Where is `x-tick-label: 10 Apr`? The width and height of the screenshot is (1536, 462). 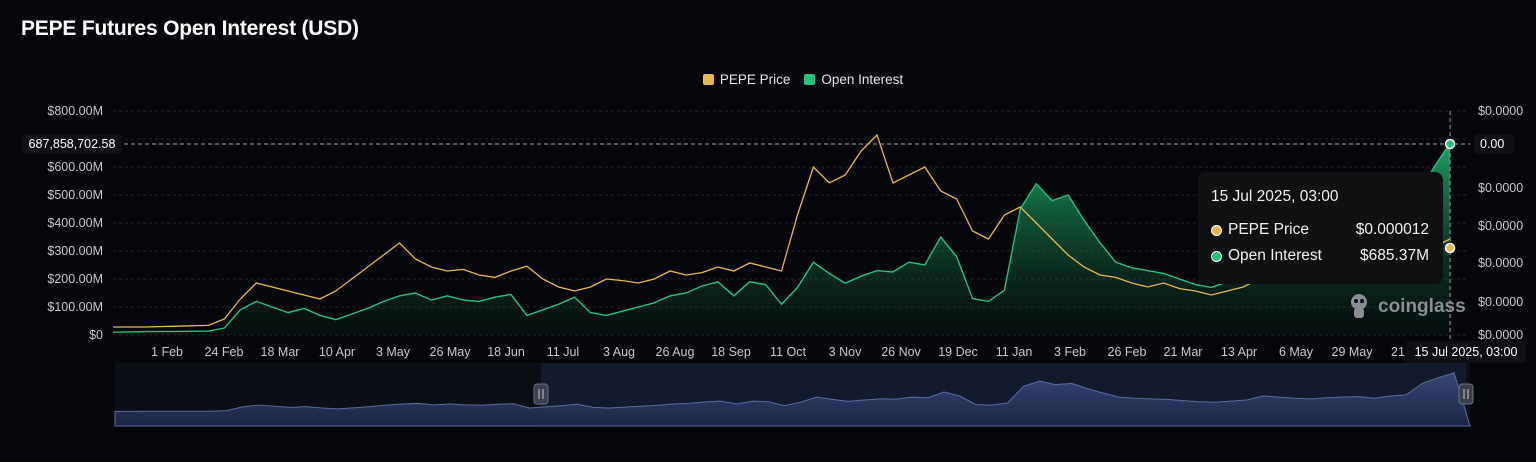
x-tick-label: 10 Apr is located at coordinates (337, 352).